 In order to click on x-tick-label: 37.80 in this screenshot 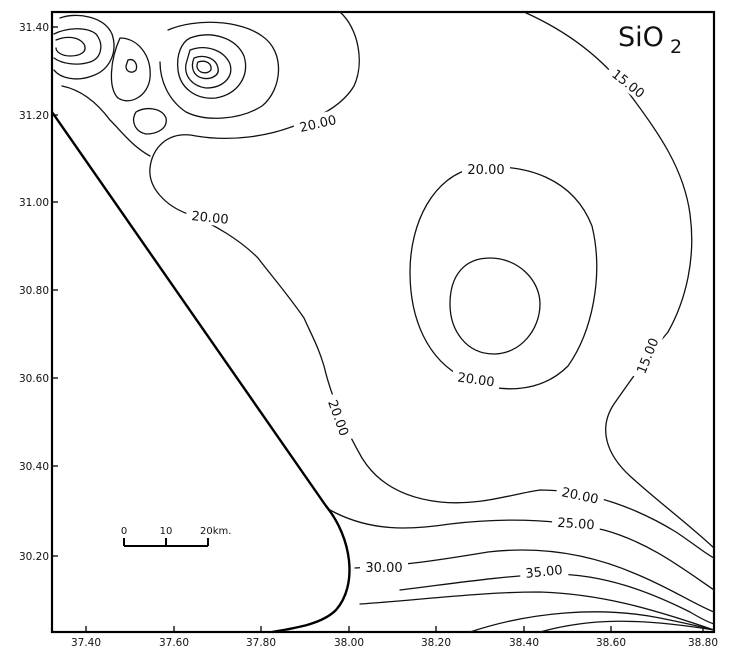, I will do `click(261, 643)`.